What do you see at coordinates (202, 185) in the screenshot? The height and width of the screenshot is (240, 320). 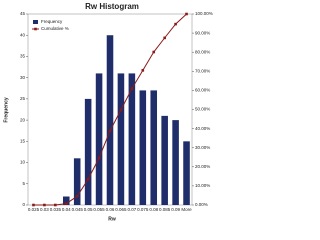 I see `y2-tick-label: 10.00%` at bounding box center [202, 185].